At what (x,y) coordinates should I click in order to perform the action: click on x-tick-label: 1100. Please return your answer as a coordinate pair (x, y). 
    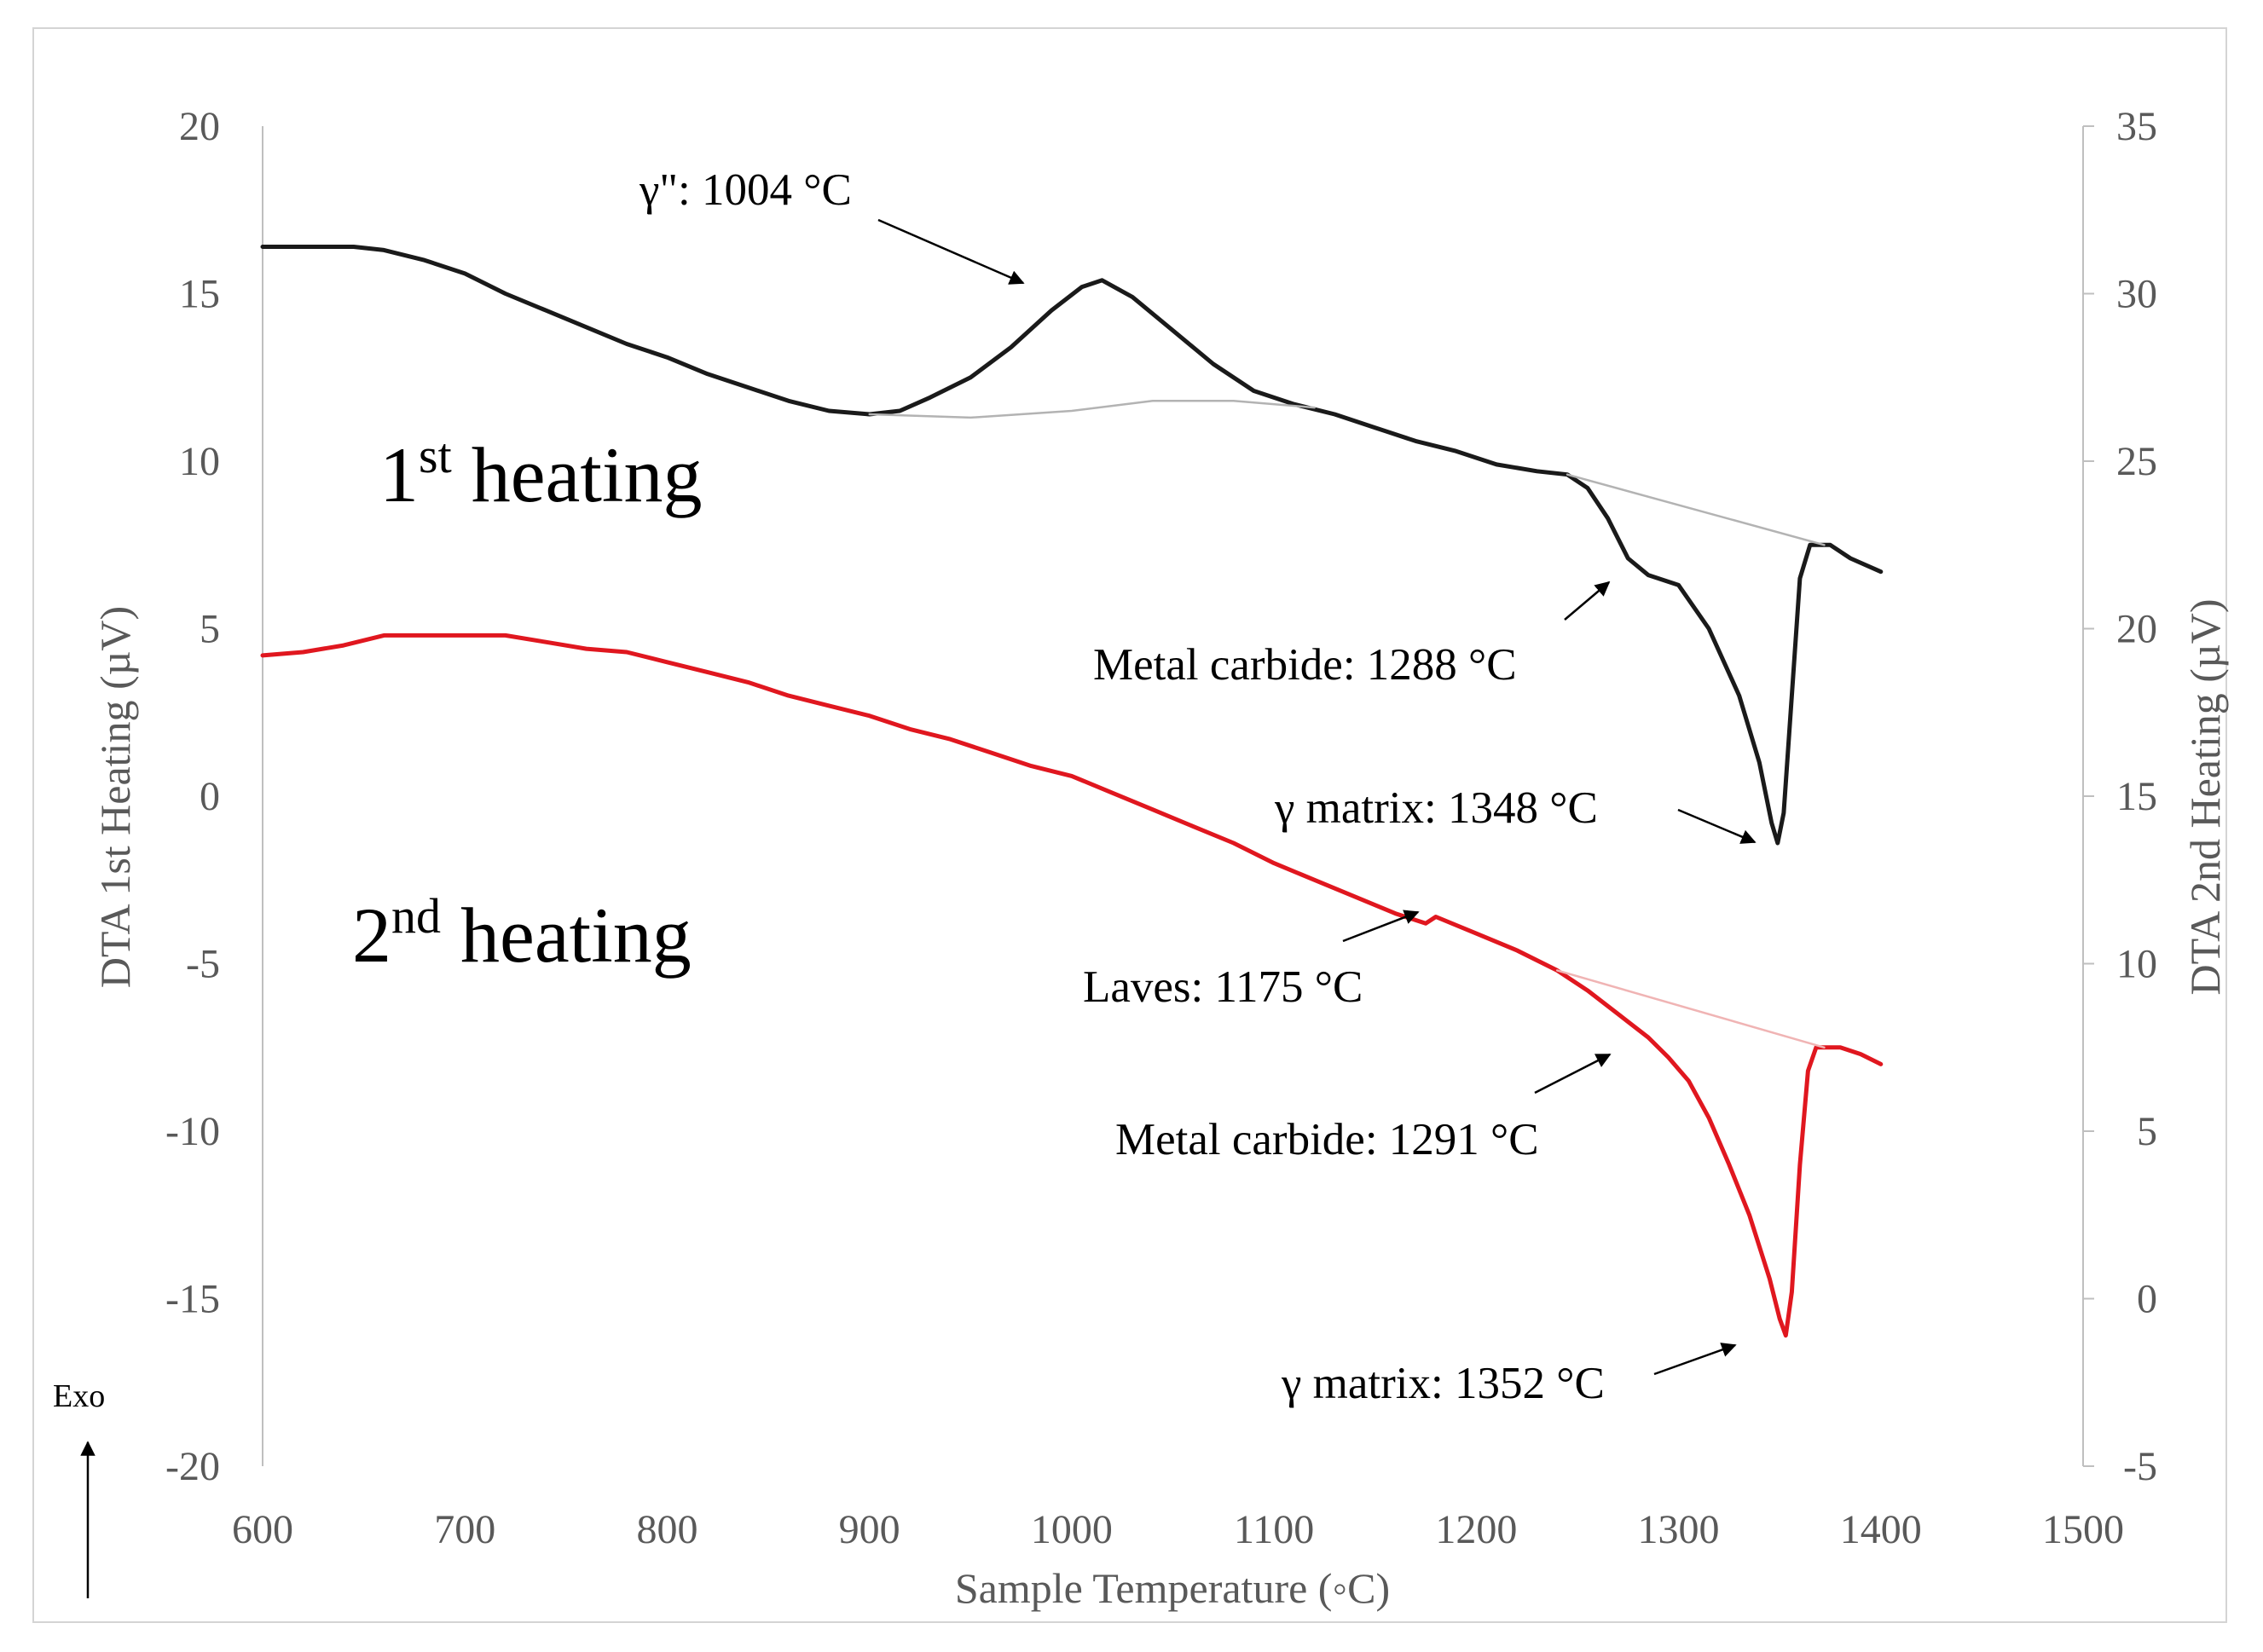
    Looking at the image, I should click on (1274, 1529).